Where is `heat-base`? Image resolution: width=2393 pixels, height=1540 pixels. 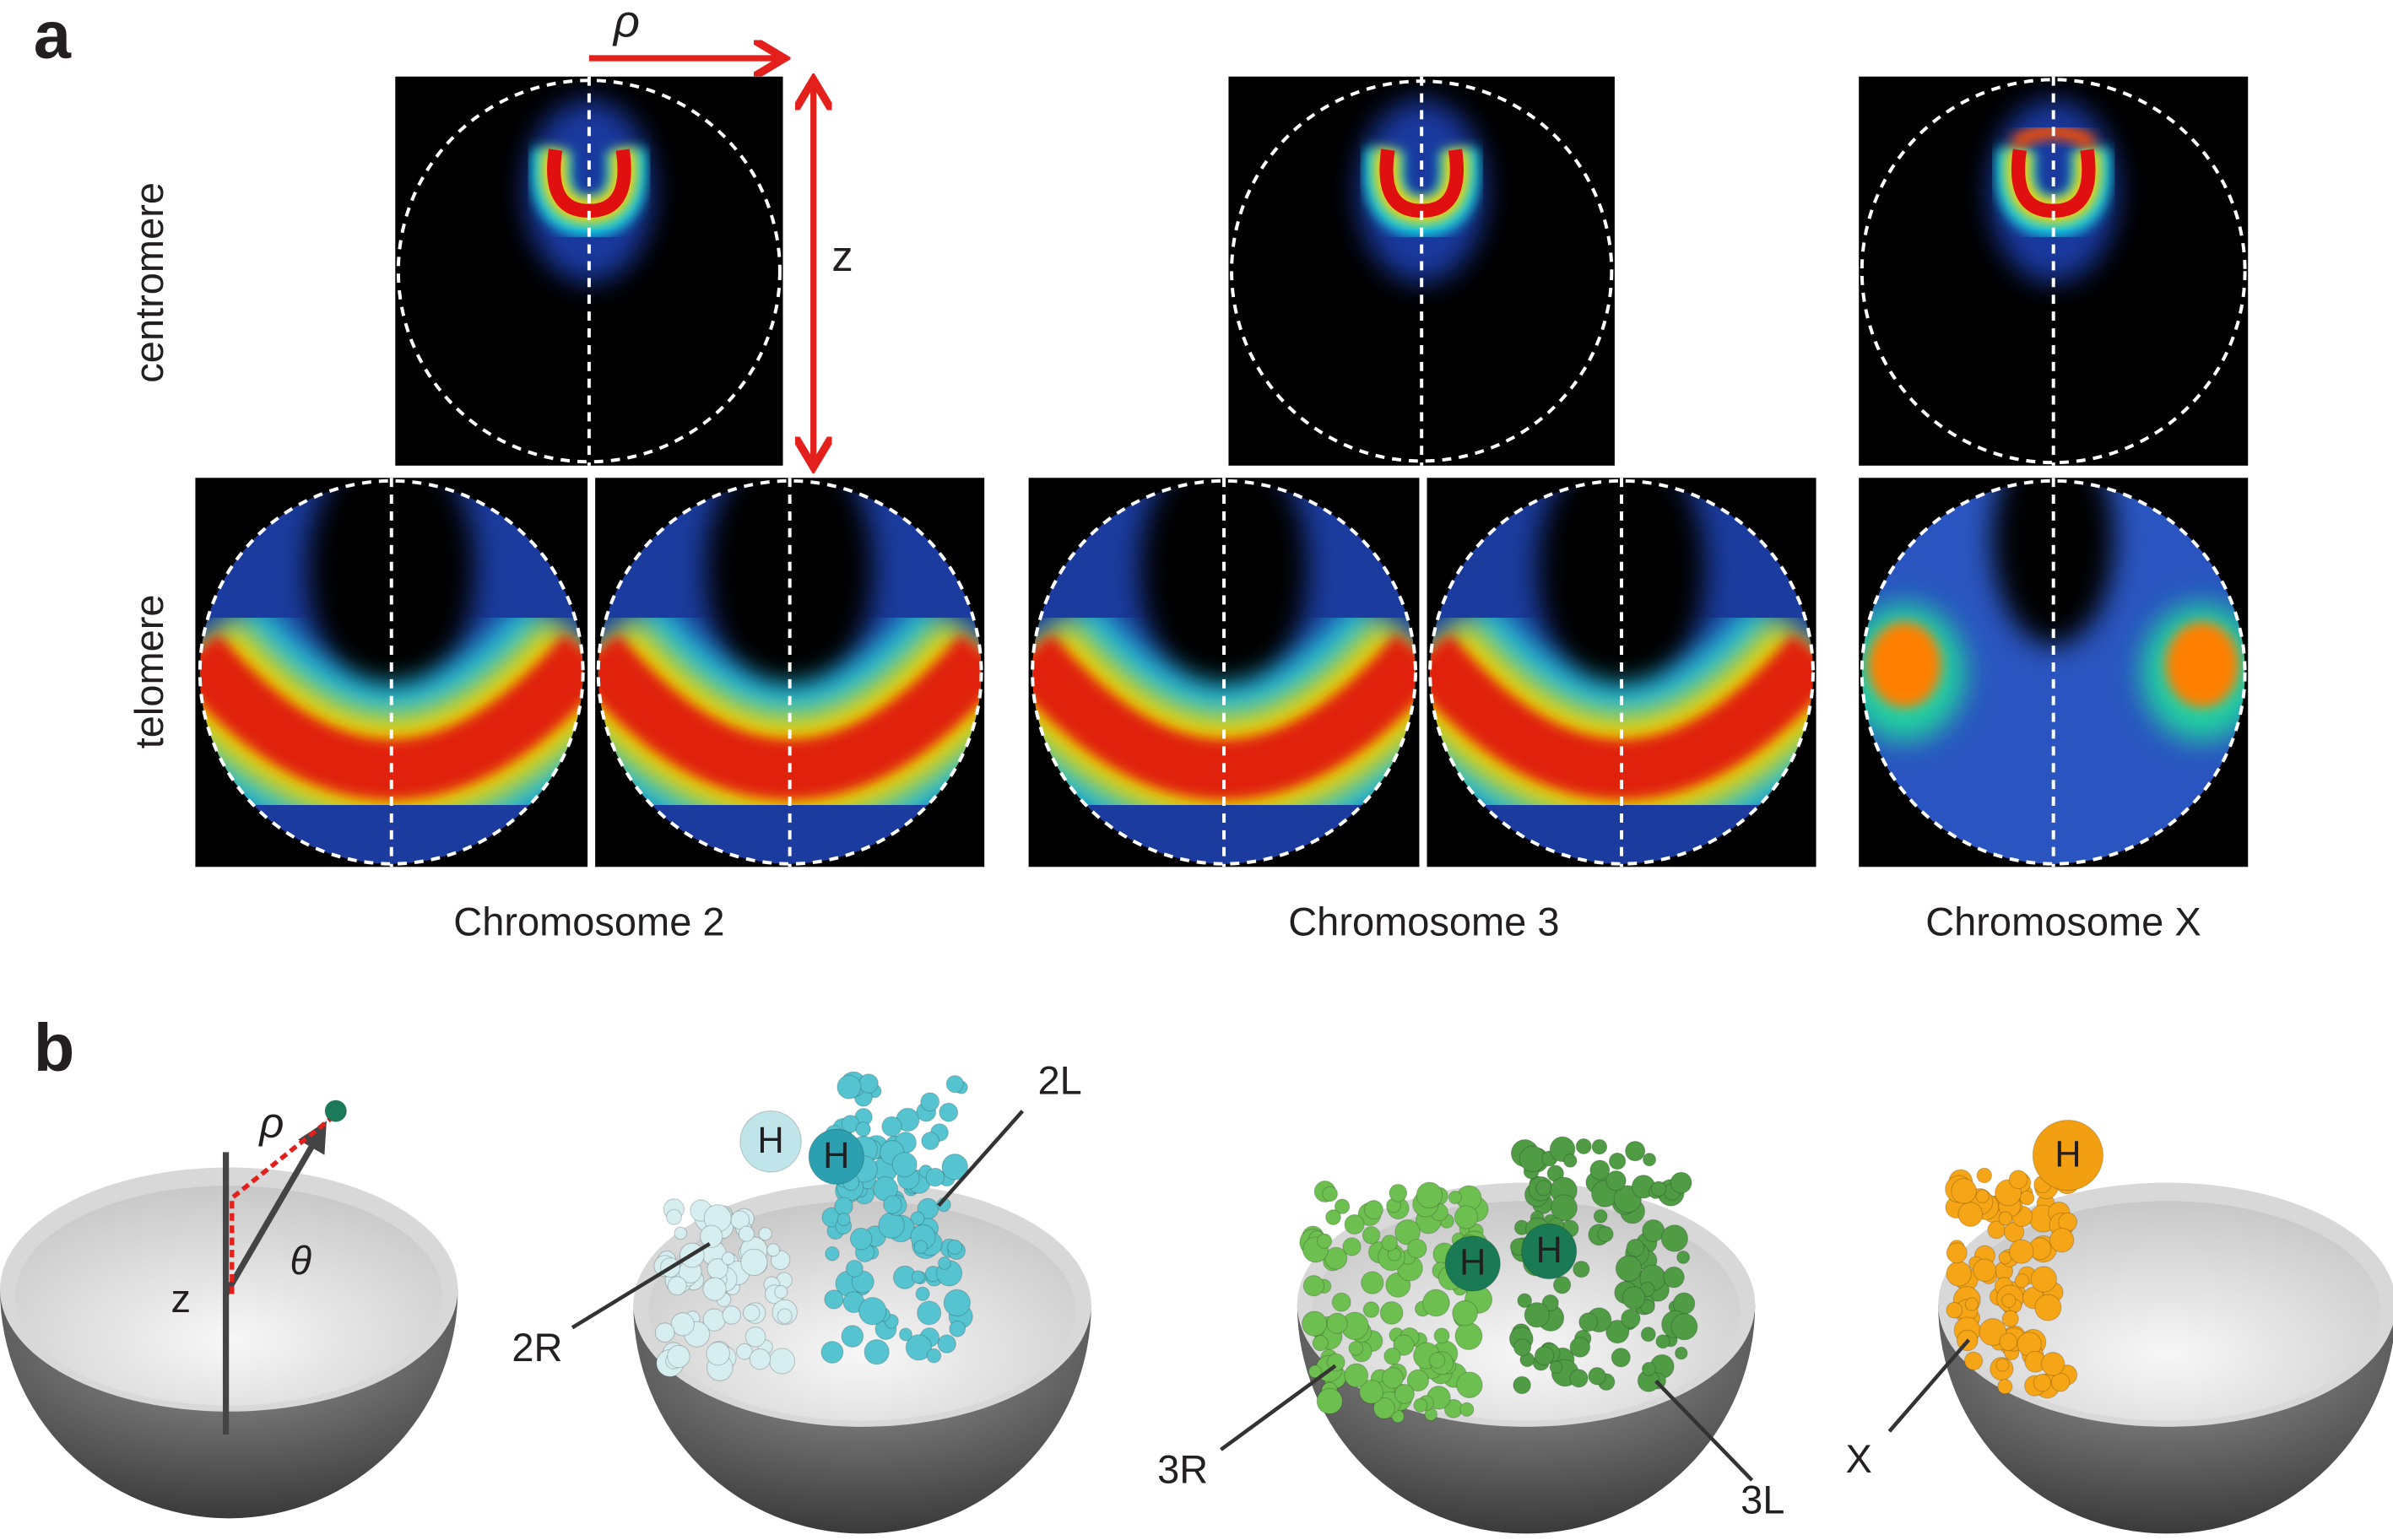 heat-base is located at coordinates (2053, 672).